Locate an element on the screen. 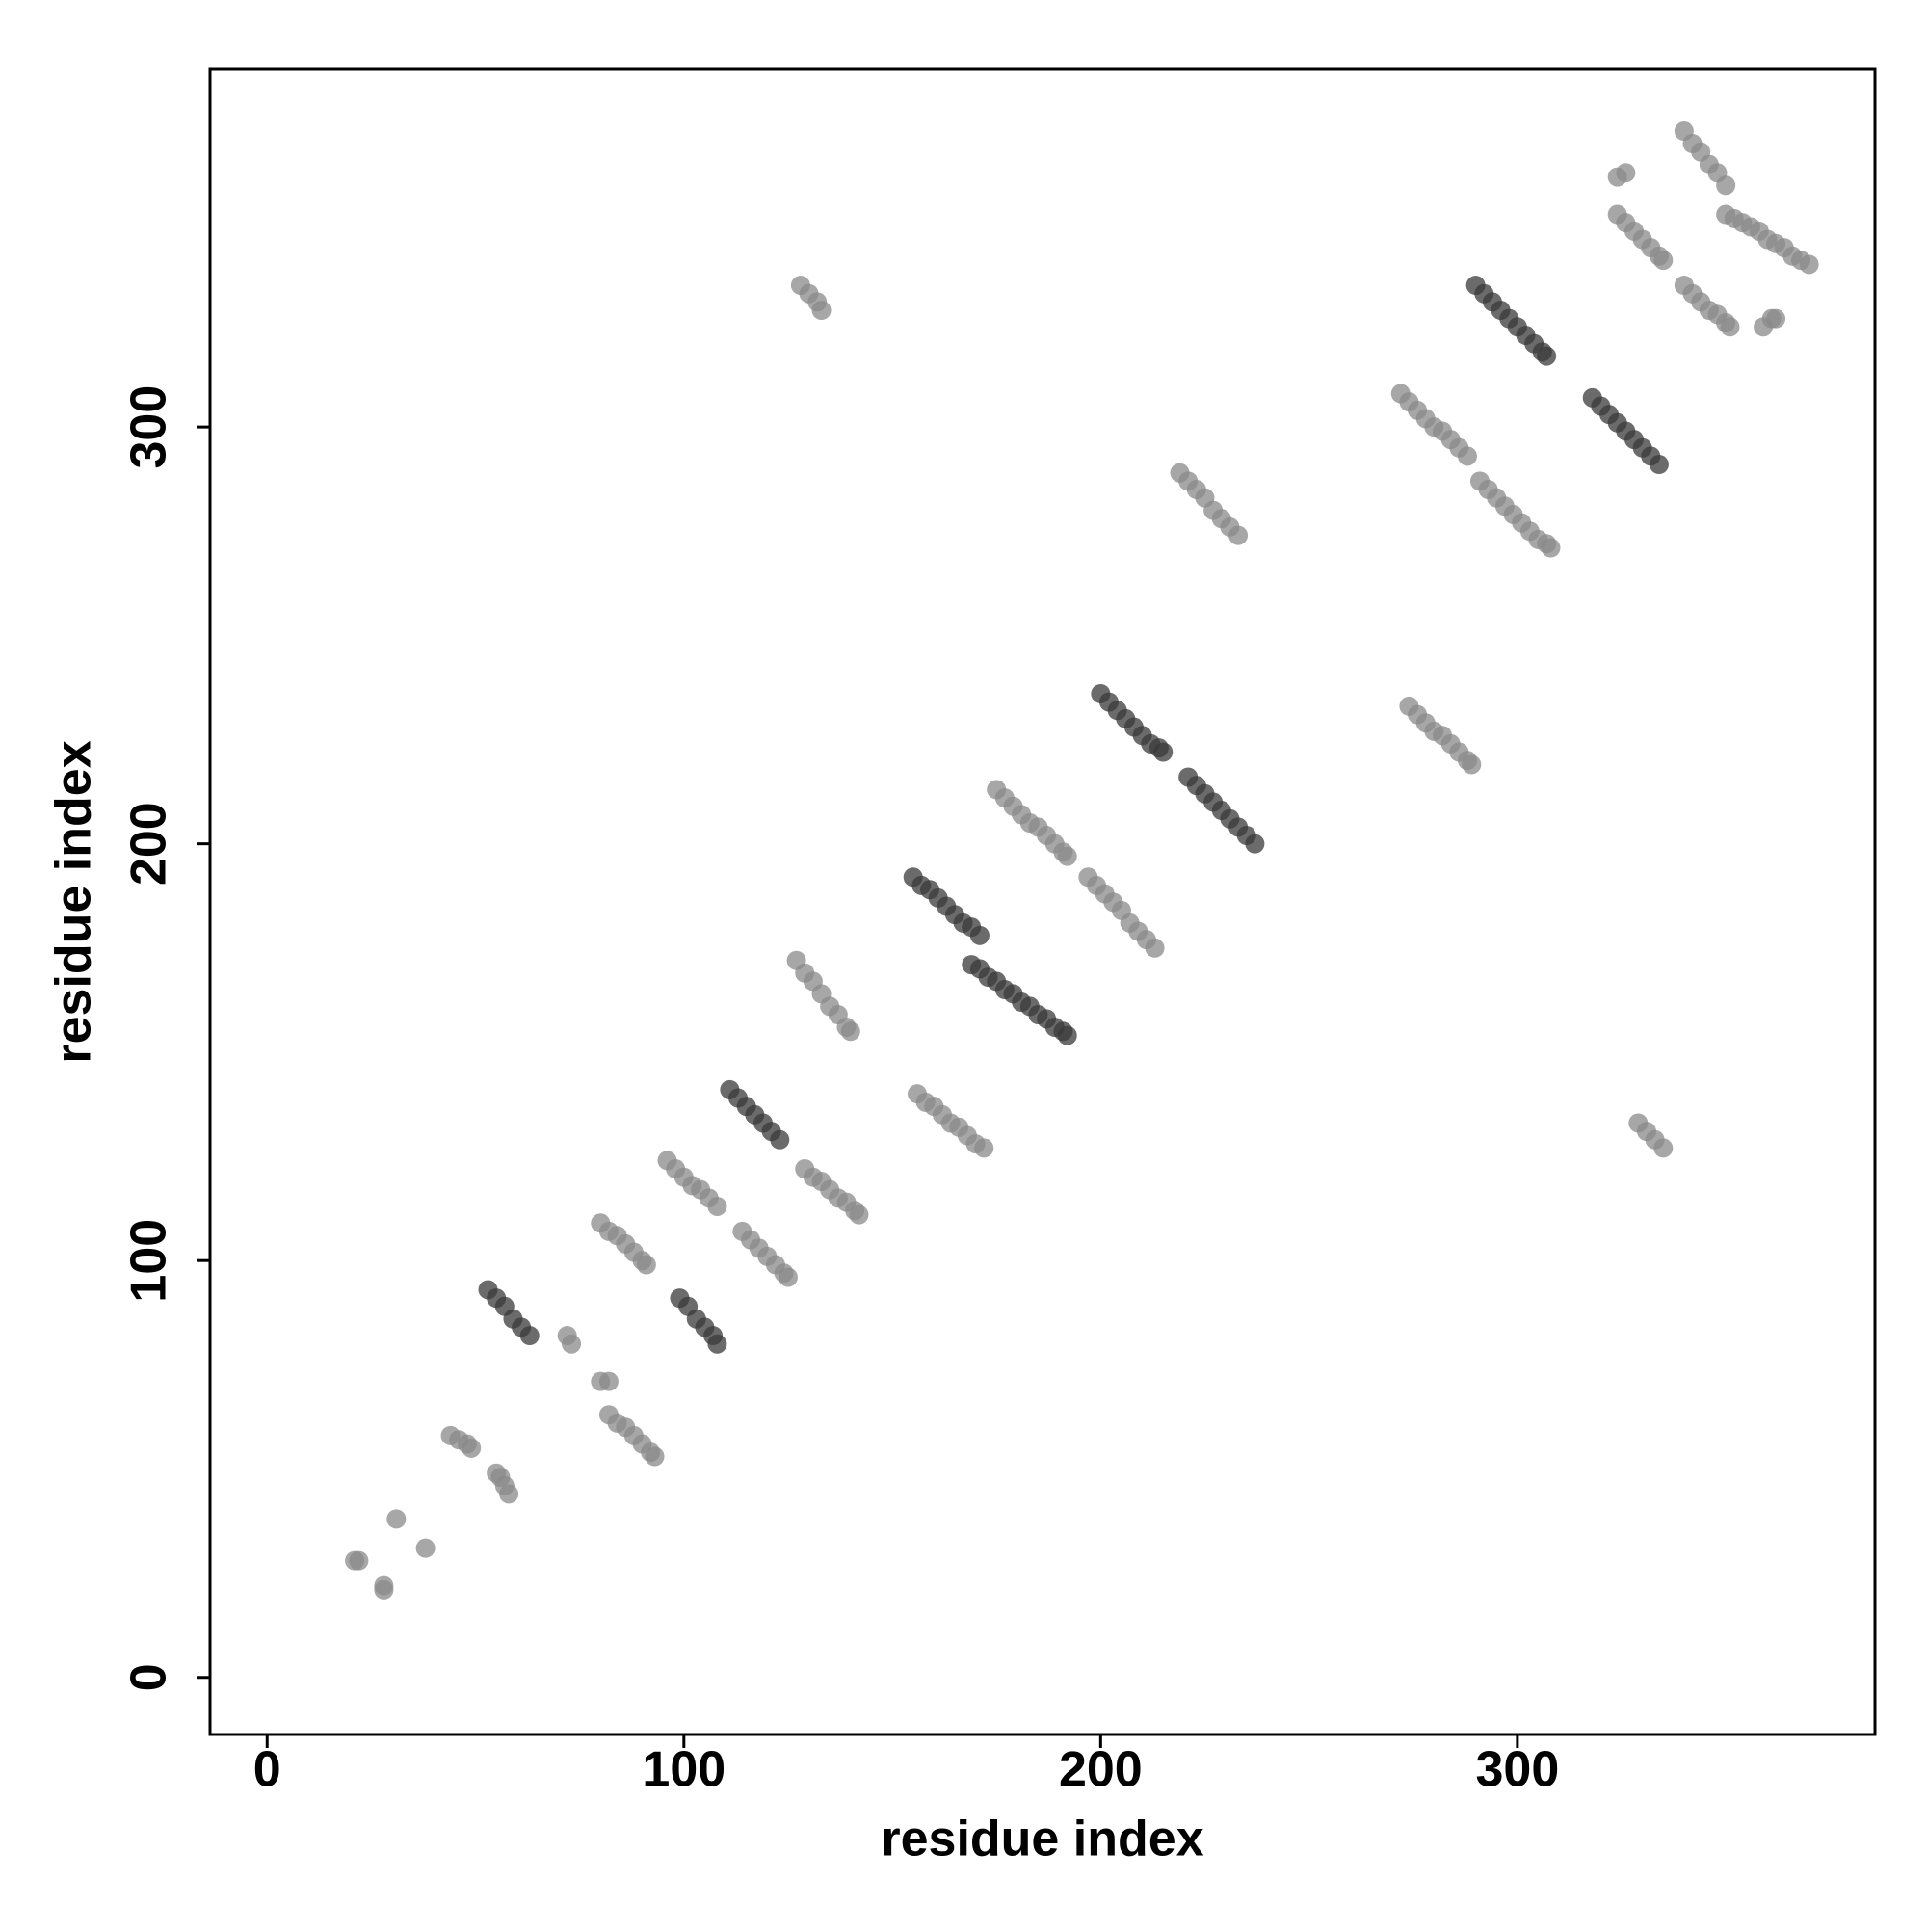  x-tick-label: 300 is located at coordinates (1517, 1770).